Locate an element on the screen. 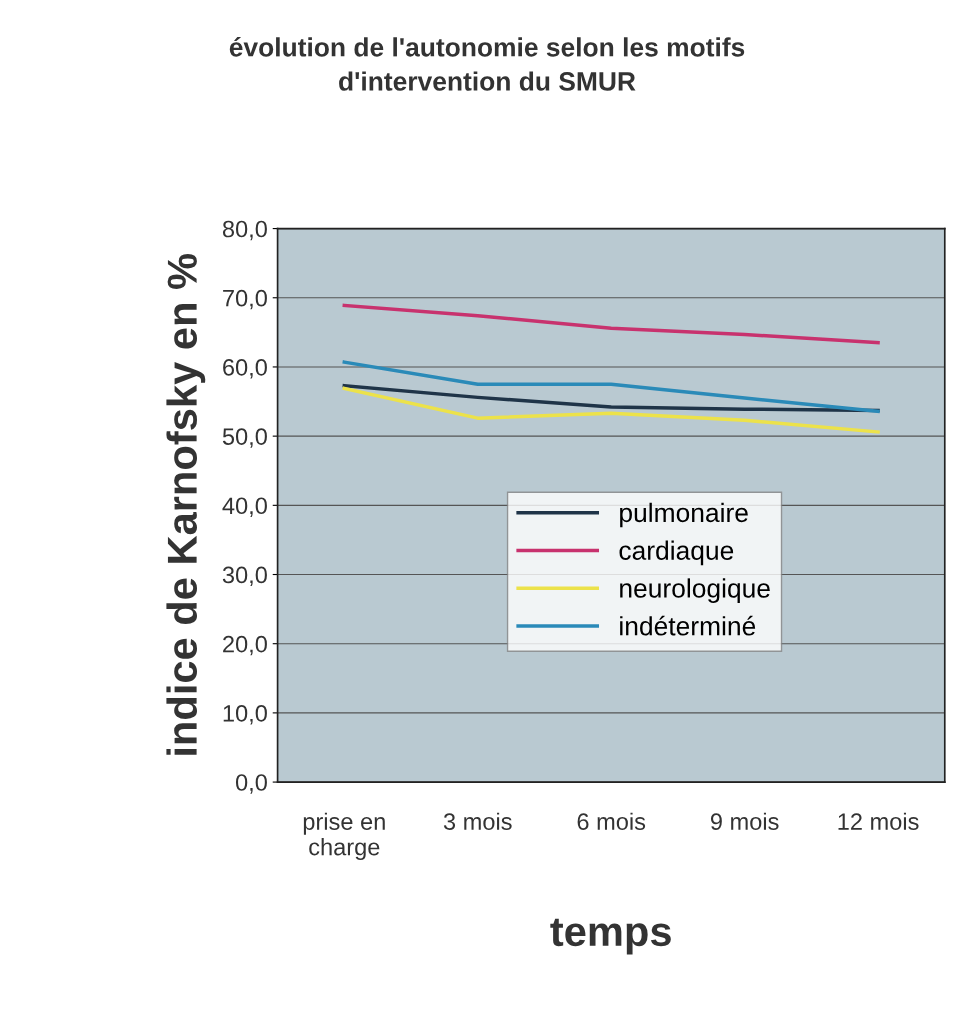 Image resolution: width=974 pixels, height=1025 pixels. y-tick-label: 40,0 is located at coordinates (244, 507).